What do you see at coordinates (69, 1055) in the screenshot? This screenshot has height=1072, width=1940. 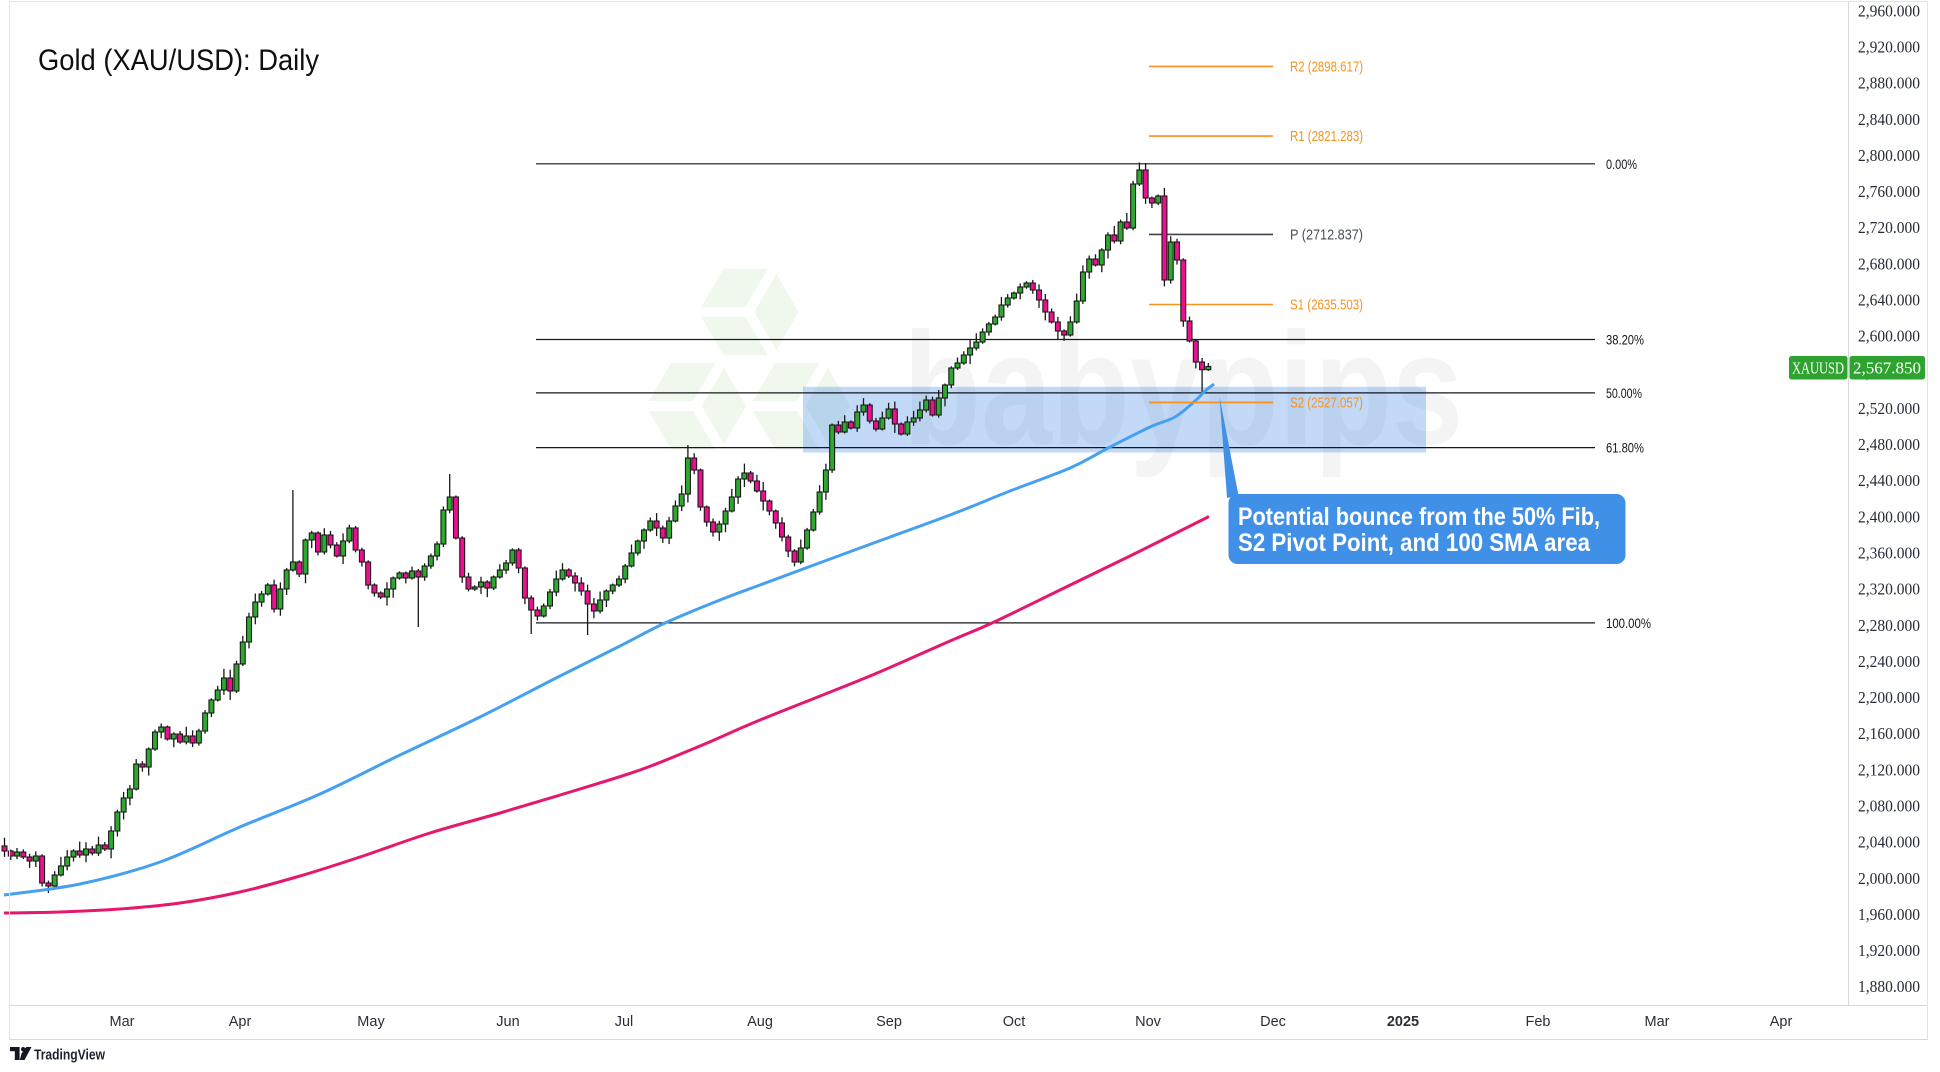 I see `svg-text: TradingView` at bounding box center [69, 1055].